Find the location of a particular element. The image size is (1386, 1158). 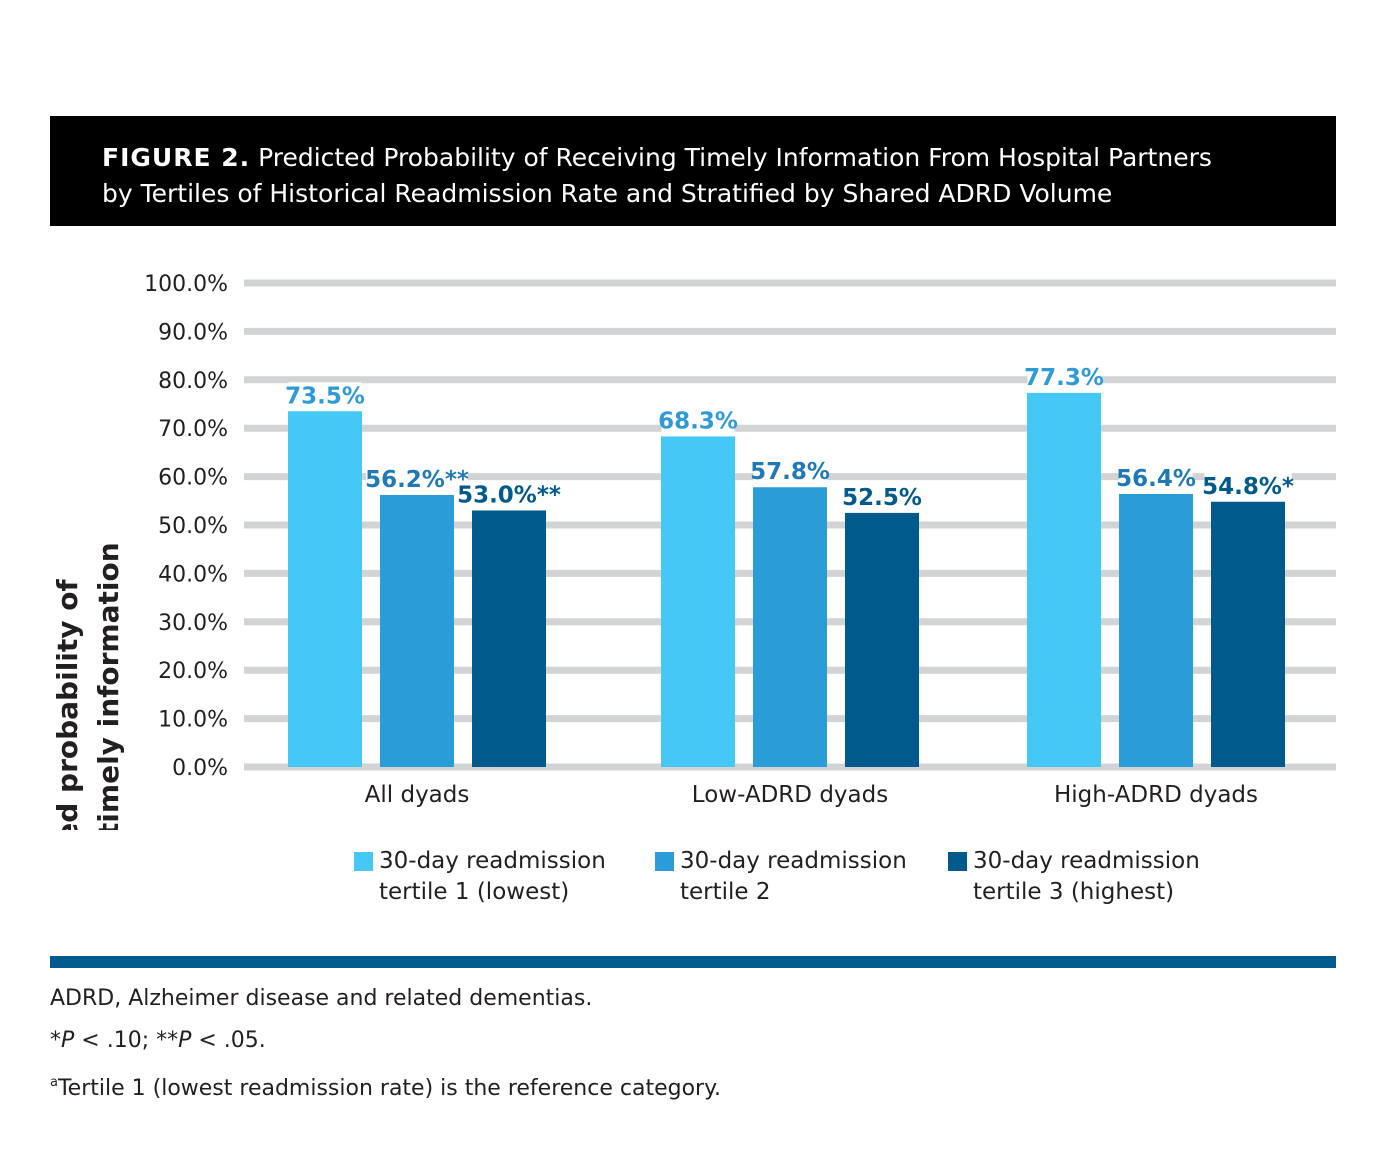

data-label: 52.5% is located at coordinates (882, 498).